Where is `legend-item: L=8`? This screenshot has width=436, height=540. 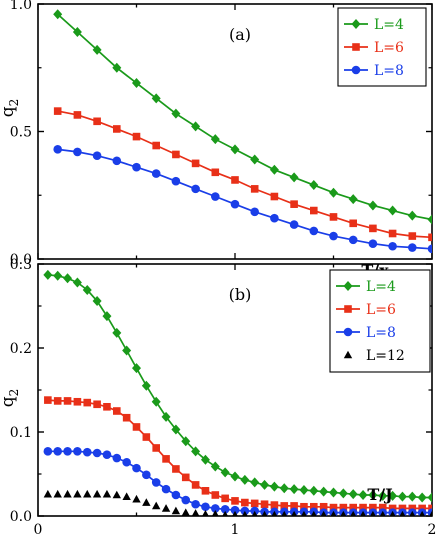 legend-item: L=8 is located at coordinates (374, 71).